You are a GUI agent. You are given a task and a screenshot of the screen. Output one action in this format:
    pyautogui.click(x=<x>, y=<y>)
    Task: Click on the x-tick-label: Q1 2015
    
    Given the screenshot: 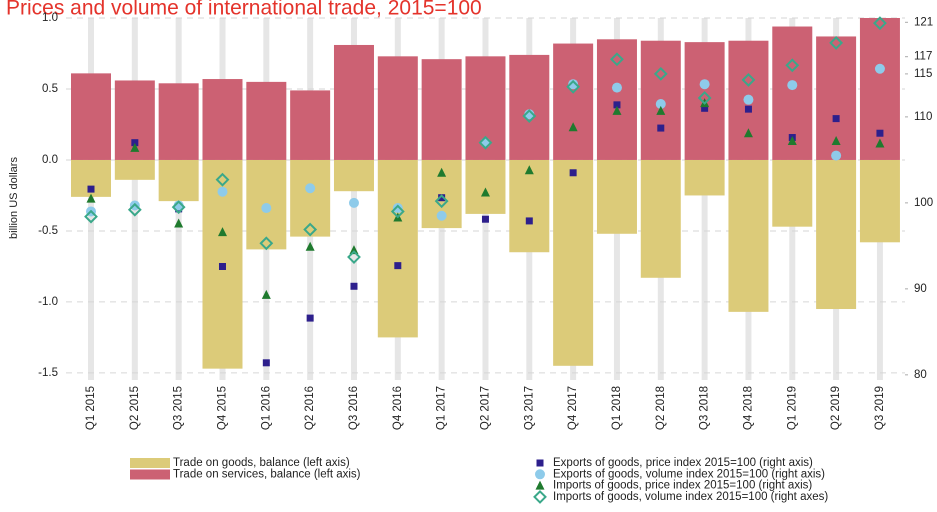 What is the action you would take?
    pyautogui.click(x=91, y=408)
    